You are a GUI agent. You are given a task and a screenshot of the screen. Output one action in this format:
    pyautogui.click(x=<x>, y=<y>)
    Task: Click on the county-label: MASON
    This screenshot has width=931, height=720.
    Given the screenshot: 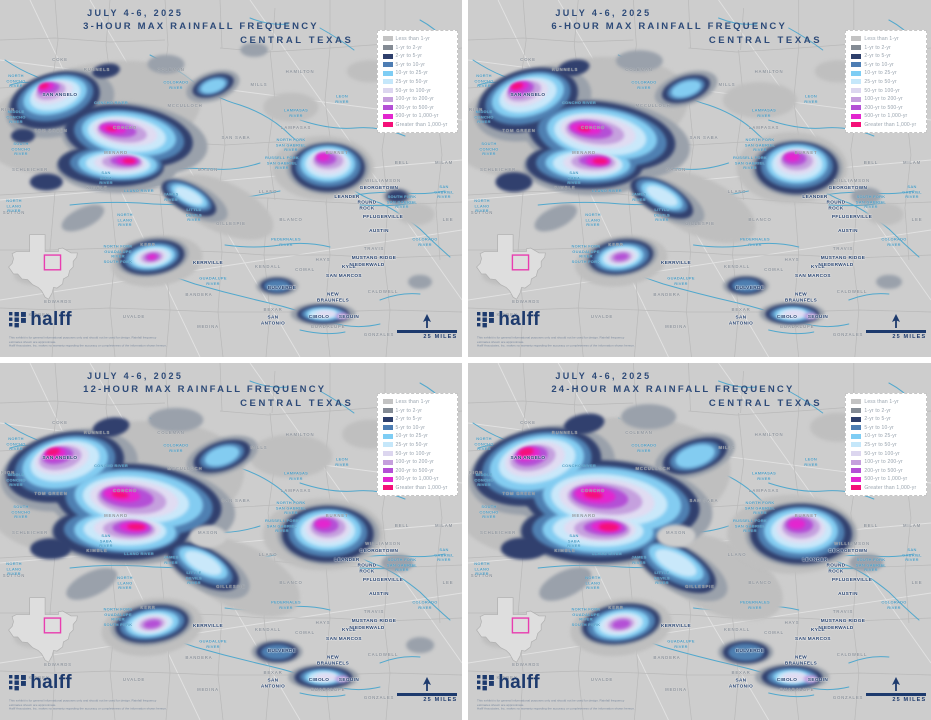 What is the action you would take?
    pyautogui.click(x=676, y=533)
    